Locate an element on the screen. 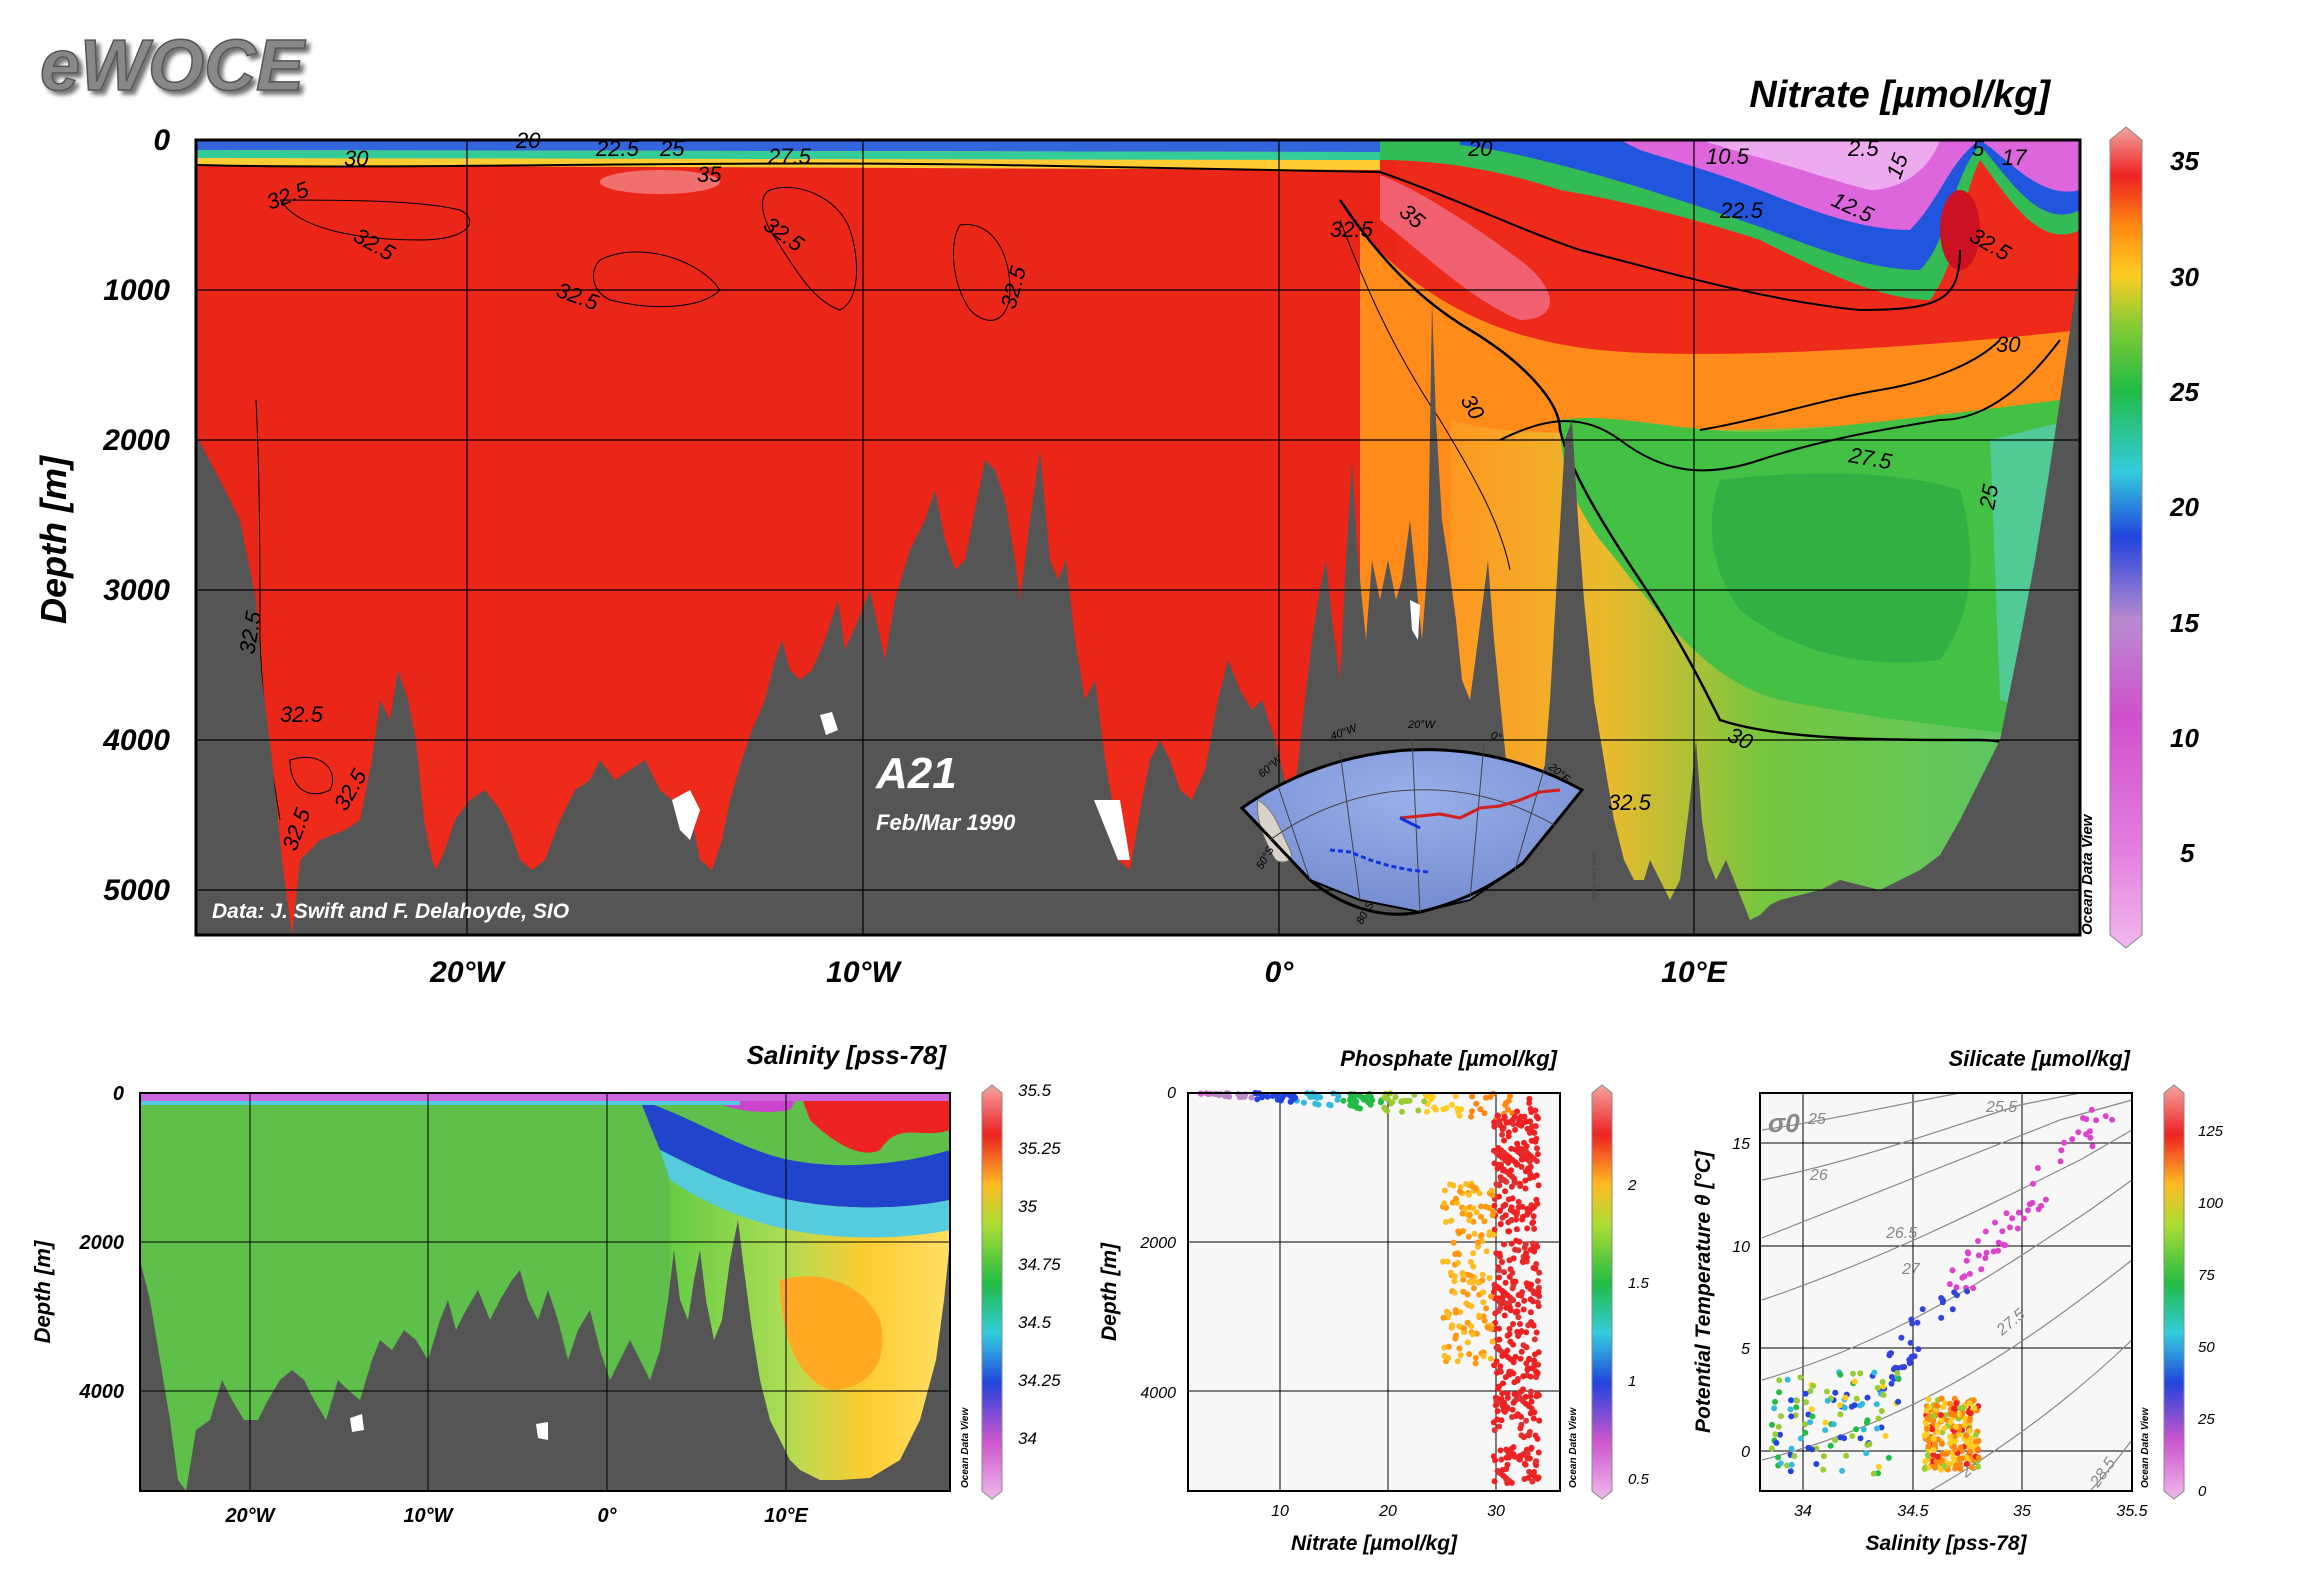 Image resolution: width=2315 pixels, height=1589 pixels. x-tick-label: 10°W is located at coordinates (864, 972).